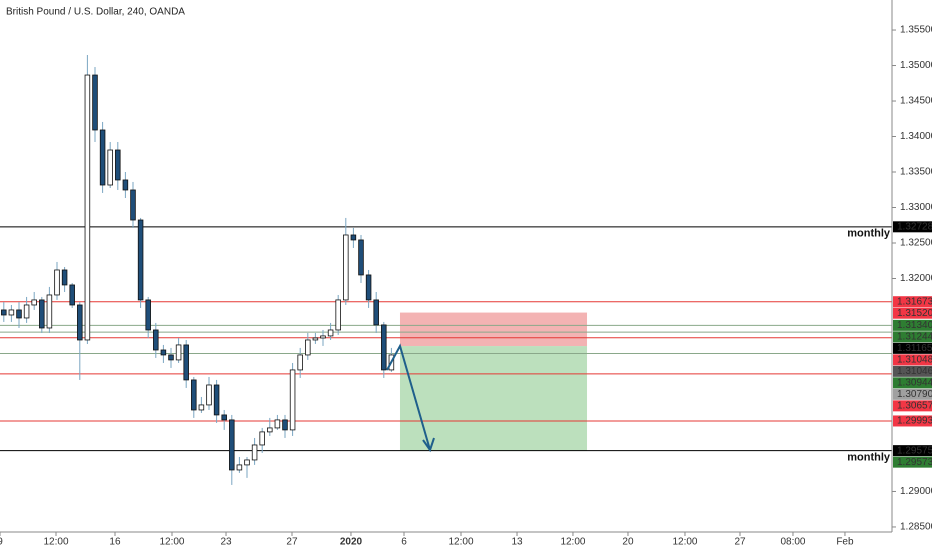 The image size is (932, 550). What do you see at coordinates (404, 542) in the screenshot?
I see `x-tick-label: 6` at bounding box center [404, 542].